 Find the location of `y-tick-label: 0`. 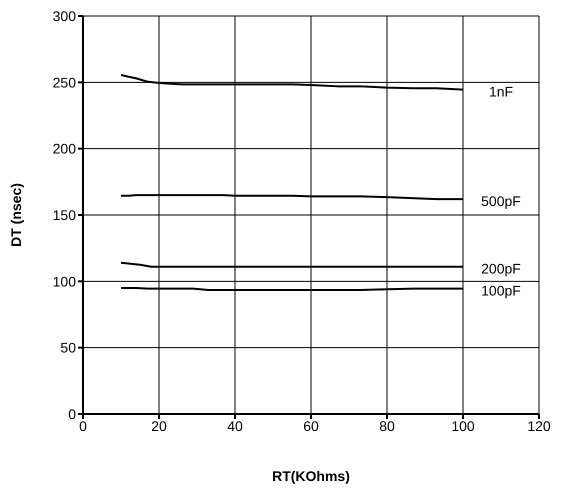

y-tick-label: 0 is located at coordinates (72, 414).